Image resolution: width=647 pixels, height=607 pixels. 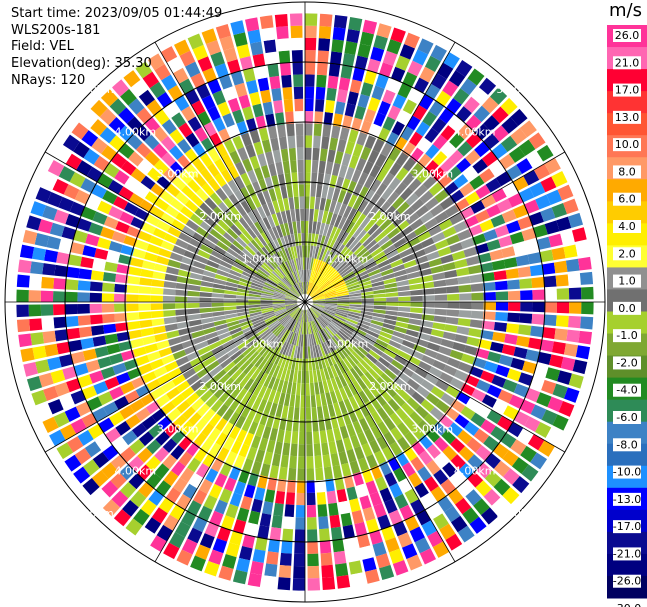 What do you see at coordinates (627, 226) in the screenshot?
I see `colorbar-tick-label: 4.0` at bounding box center [627, 226].